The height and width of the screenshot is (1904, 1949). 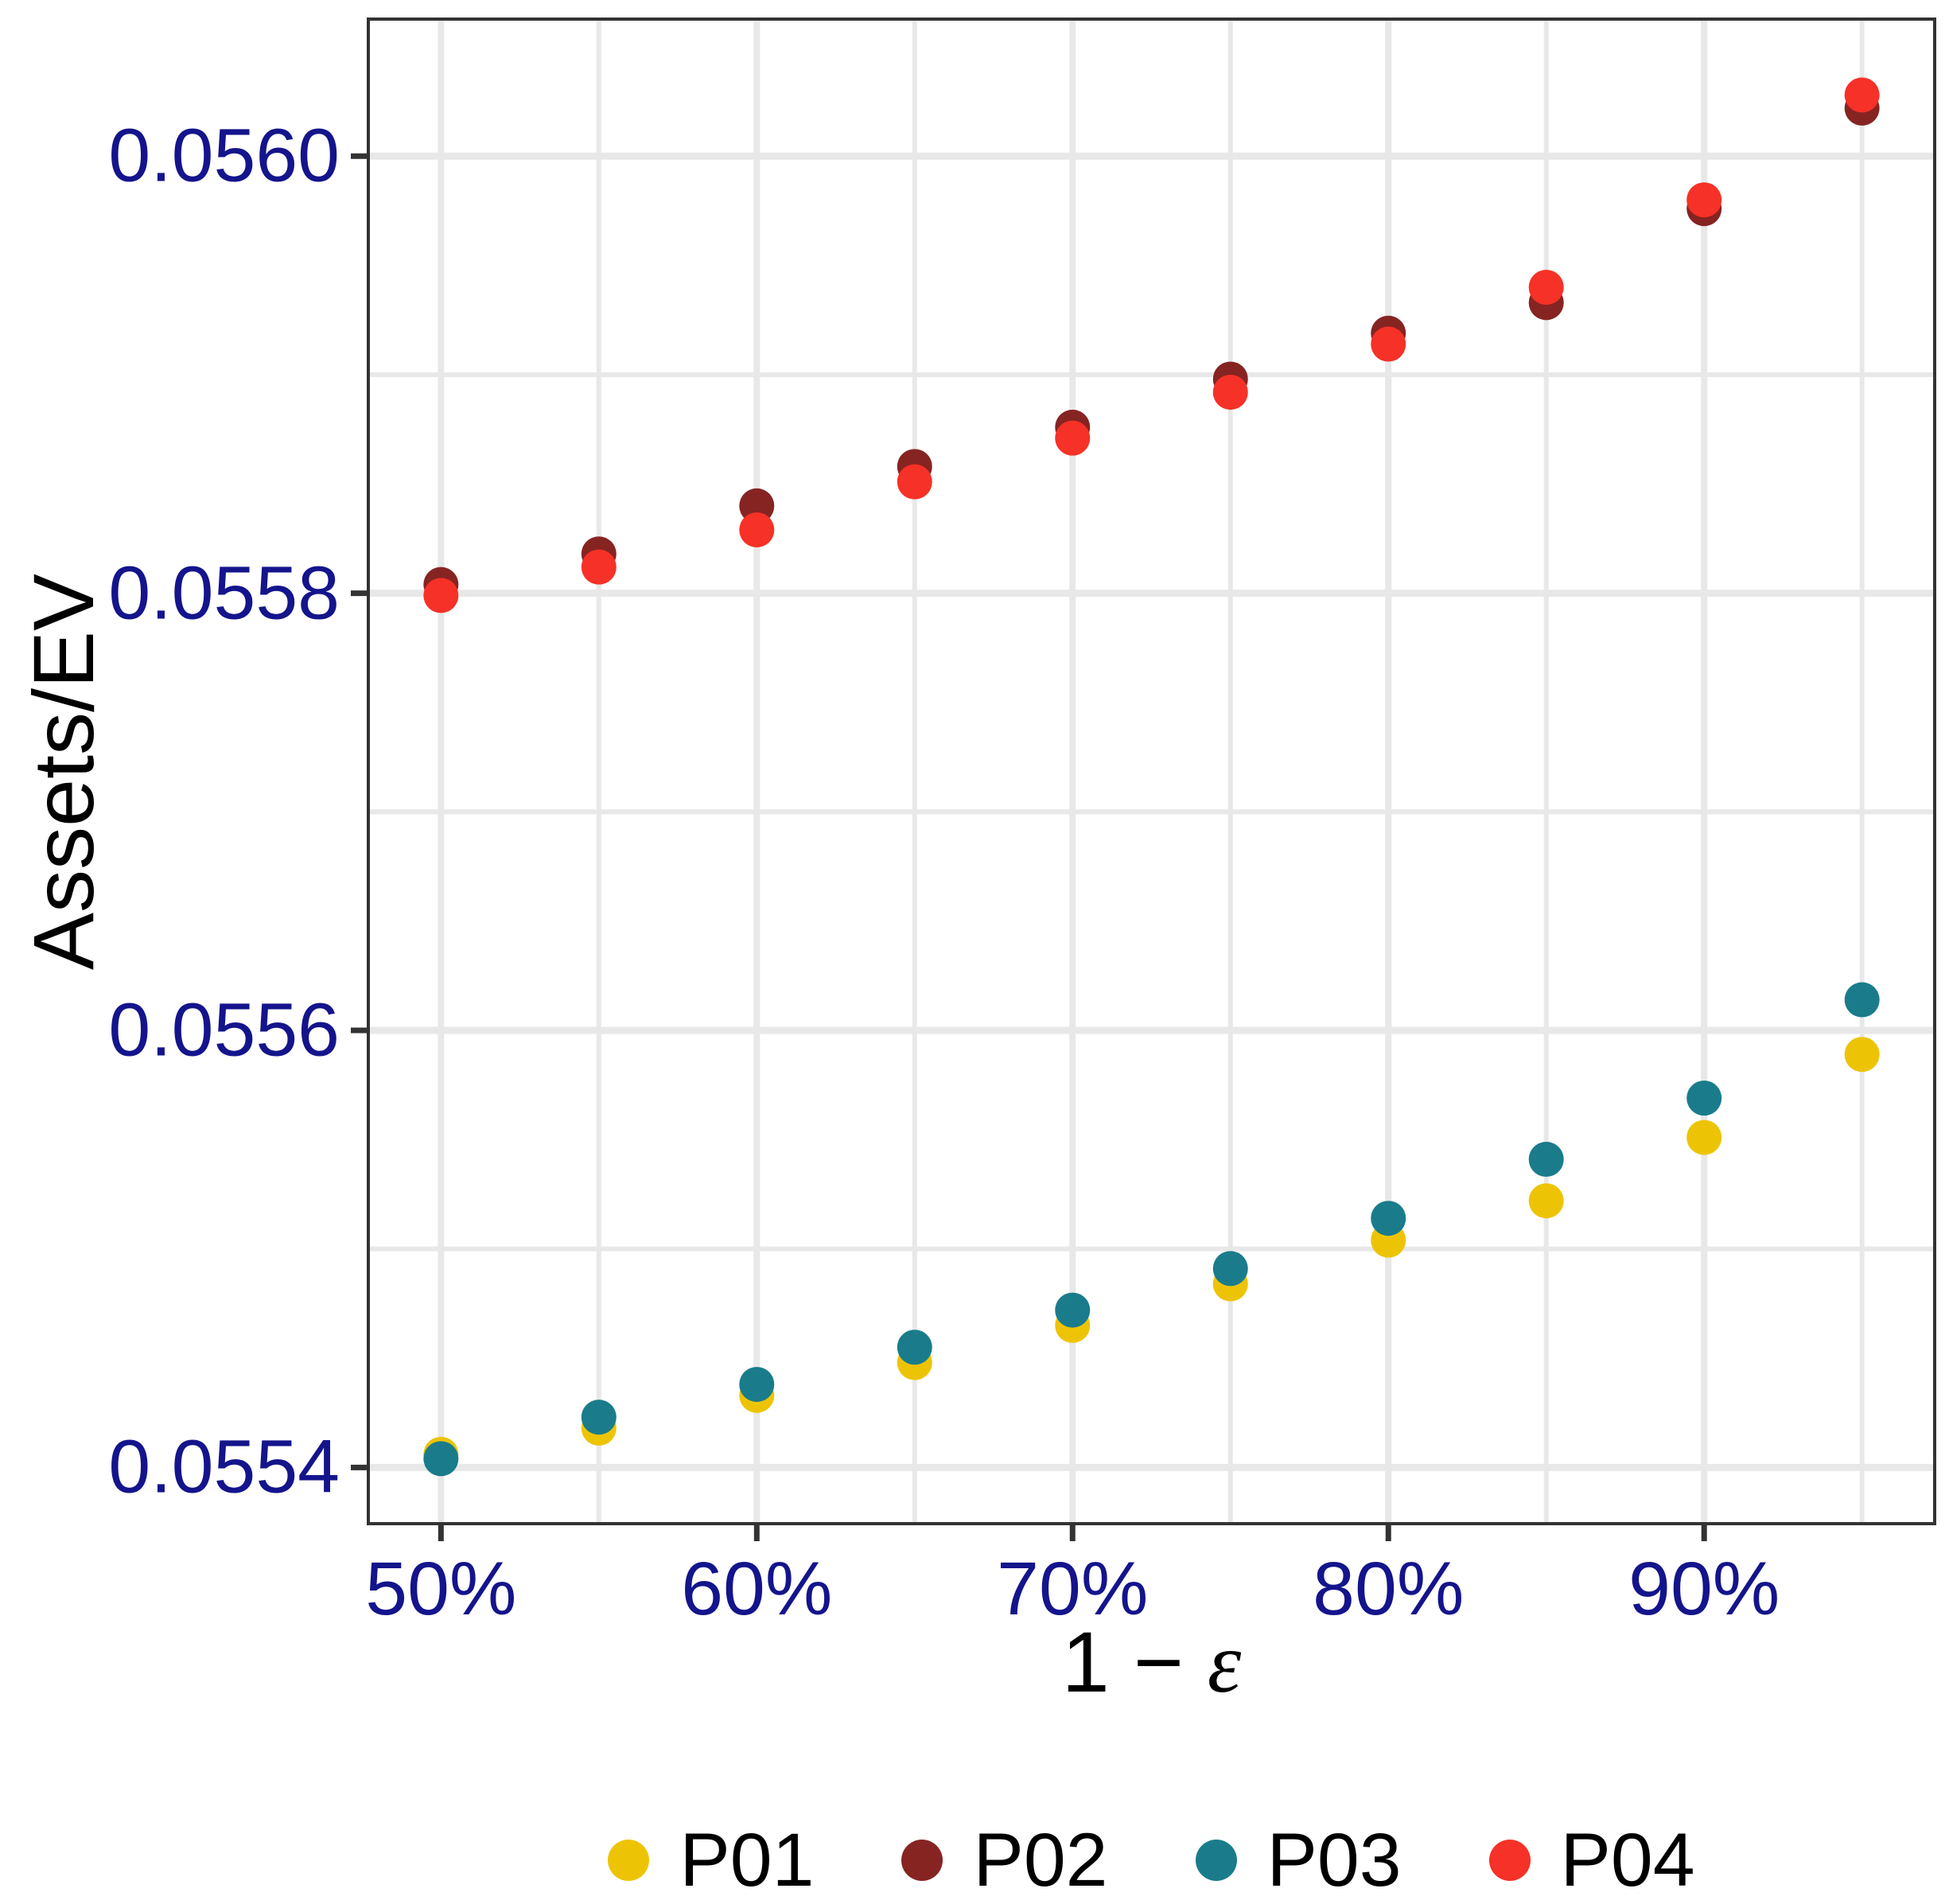 I want to click on point-P03-x90, so click(x=1704, y=1098).